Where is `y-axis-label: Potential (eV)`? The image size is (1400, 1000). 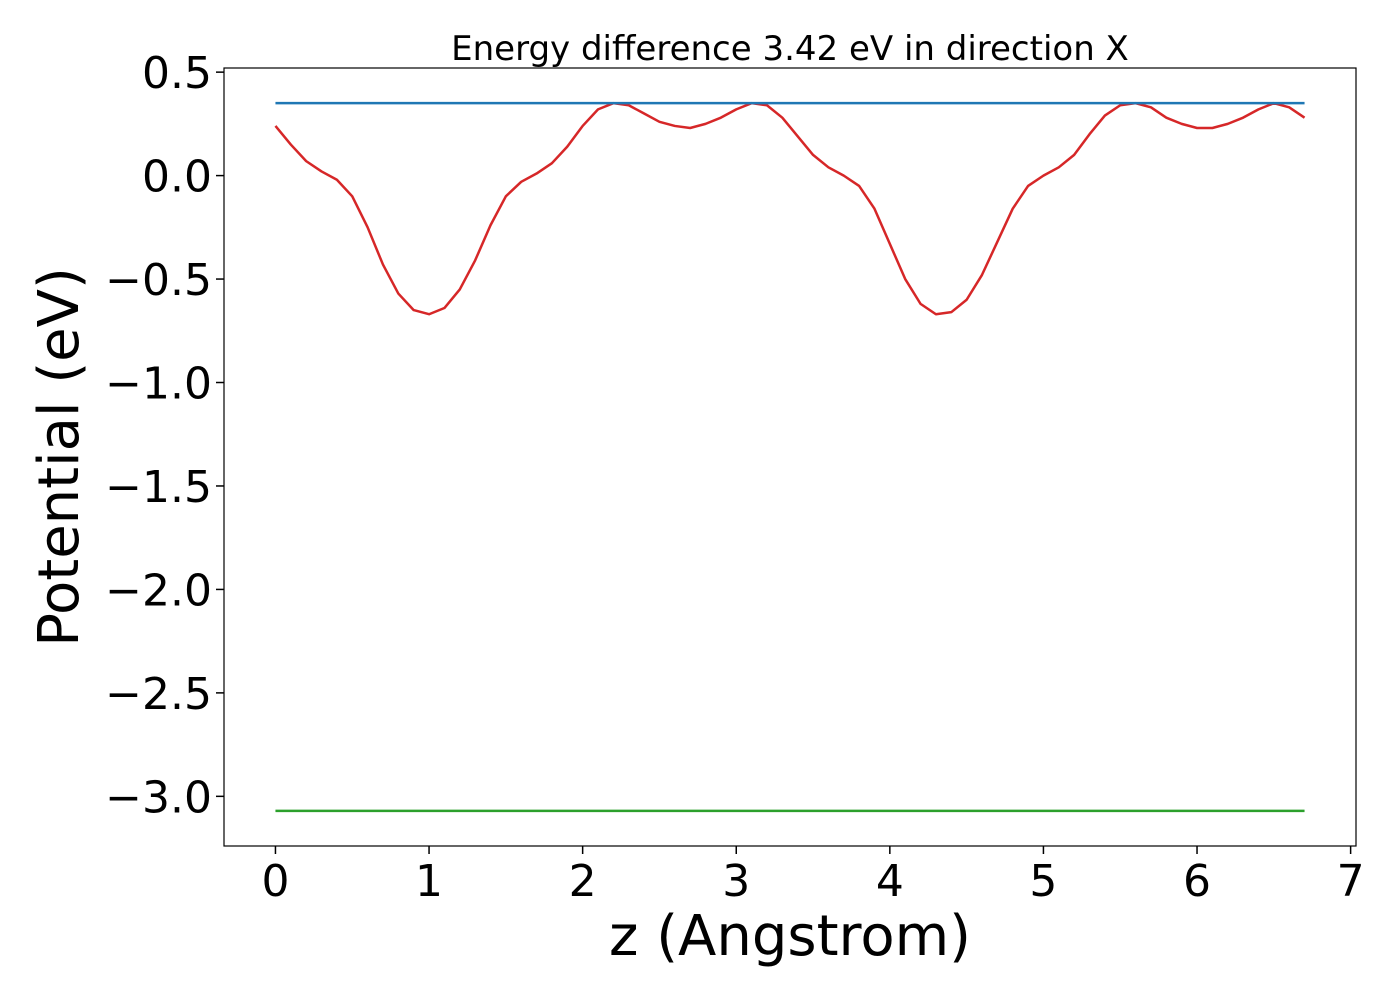
y-axis-label: Potential (eV) is located at coordinates (59, 457).